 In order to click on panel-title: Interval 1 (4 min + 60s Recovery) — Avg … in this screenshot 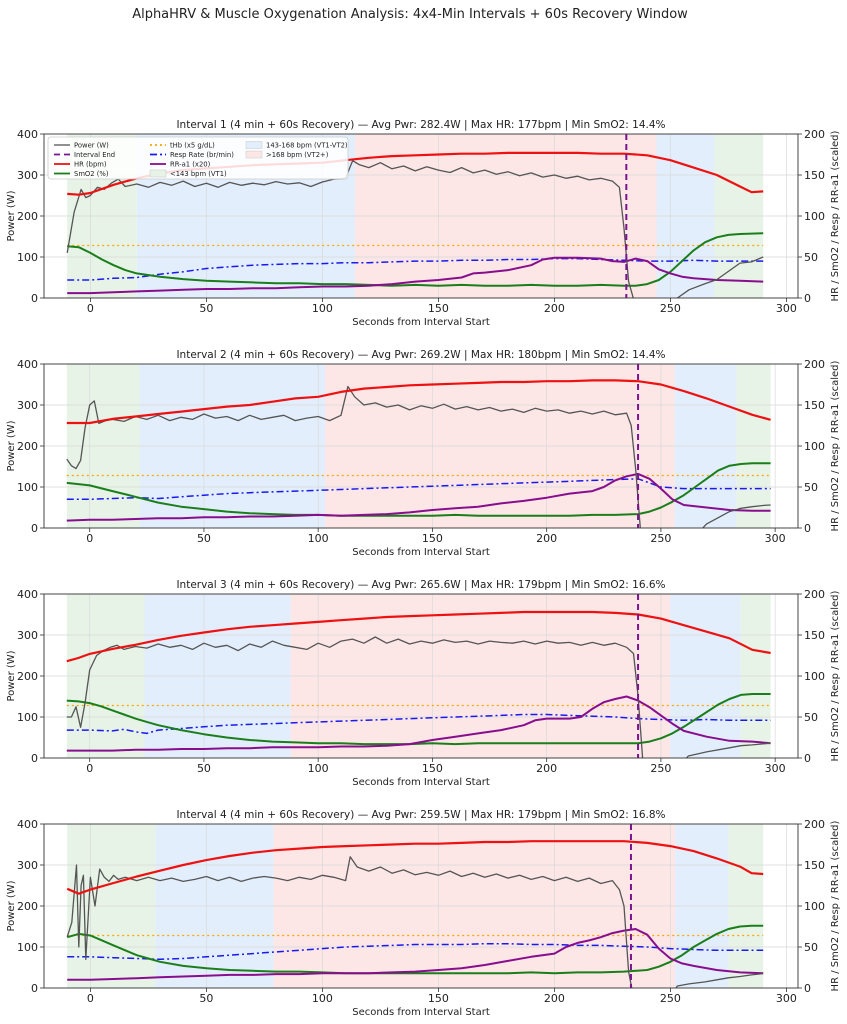, I will do `click(420, 125)`.